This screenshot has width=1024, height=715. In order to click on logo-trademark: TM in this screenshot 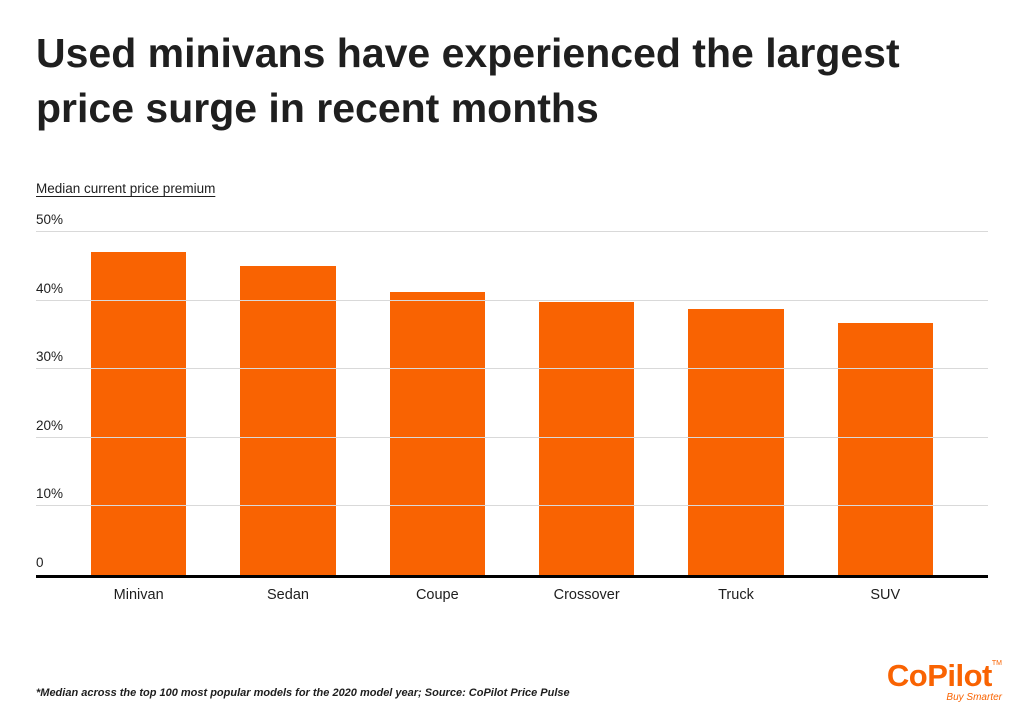, I will do `click(996, 663)`.